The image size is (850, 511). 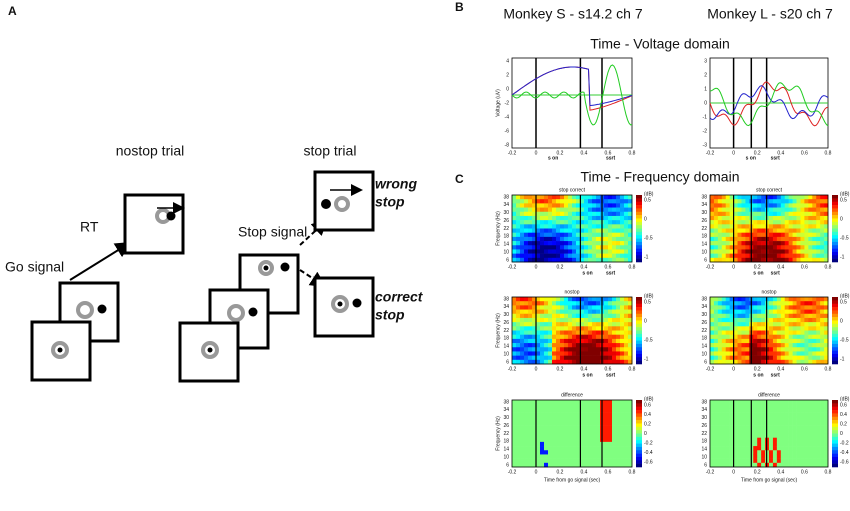 I want to click on y-tick-label: 30, so click(x=506, y=213).